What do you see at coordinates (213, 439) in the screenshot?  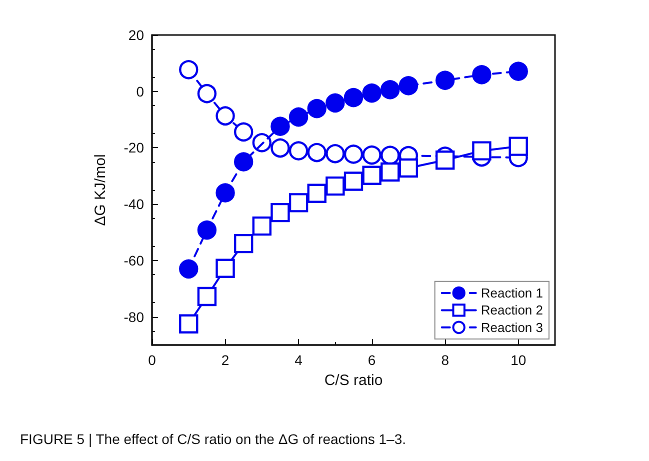 I see `caption: FIGURE 5 | The effect of C/S ratio on the ΔG of reactions 1–3.` at bounding box center [213, 439].